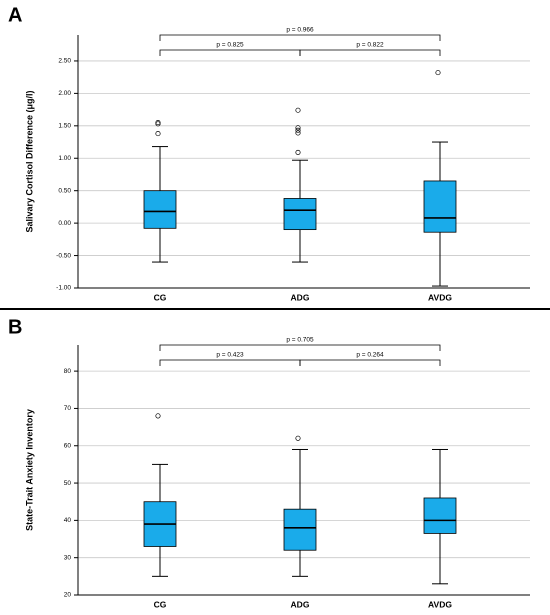 The height and width of the screenshot is (615, 550). I want to click on panel-label: B, so click(15, 327).